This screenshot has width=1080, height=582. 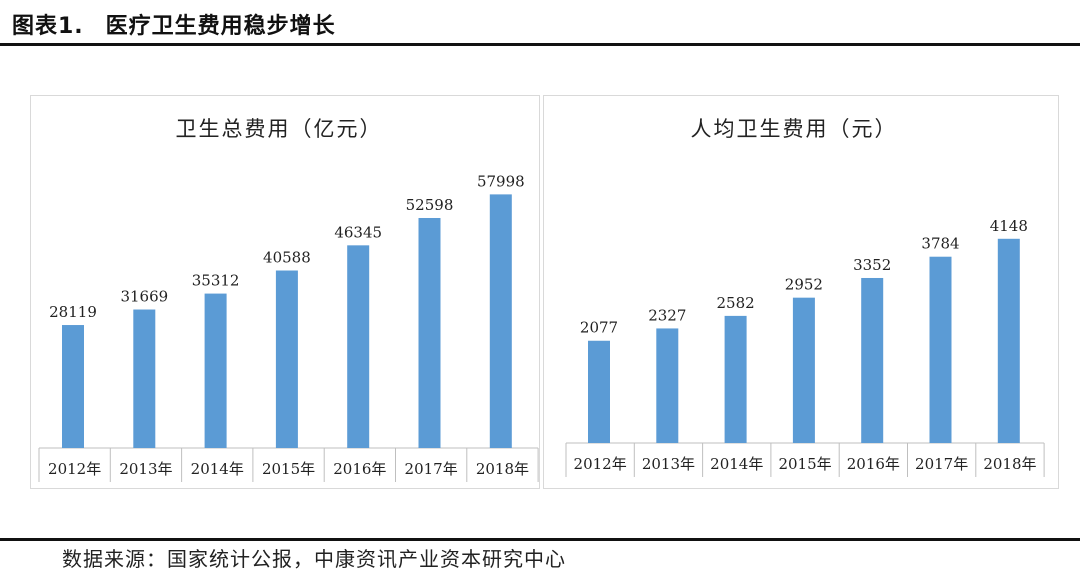 What do you see at coordinates (216, 281) in the screenshot?
I see `data-label: 35312` at bounding box center [216, 281].